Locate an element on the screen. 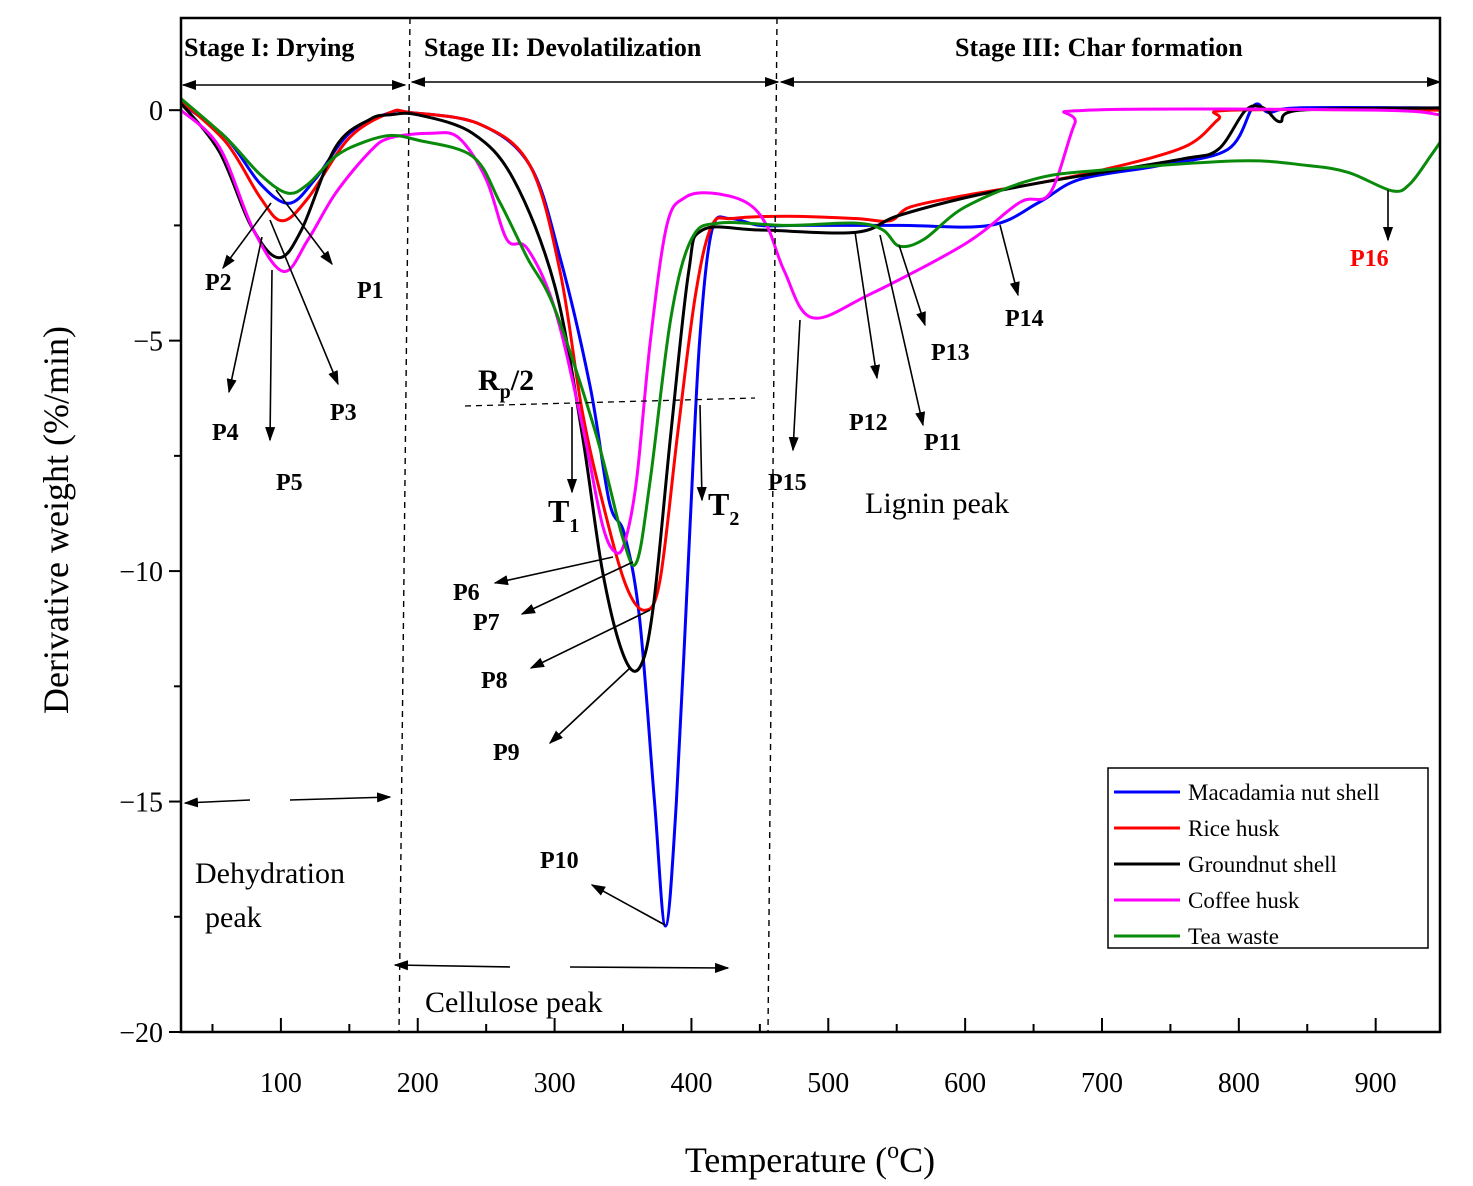 Image resolution: width=1473 pixels, height=1186 pixels. y-tick-label: −20 is located at coordinates (141, 1033).